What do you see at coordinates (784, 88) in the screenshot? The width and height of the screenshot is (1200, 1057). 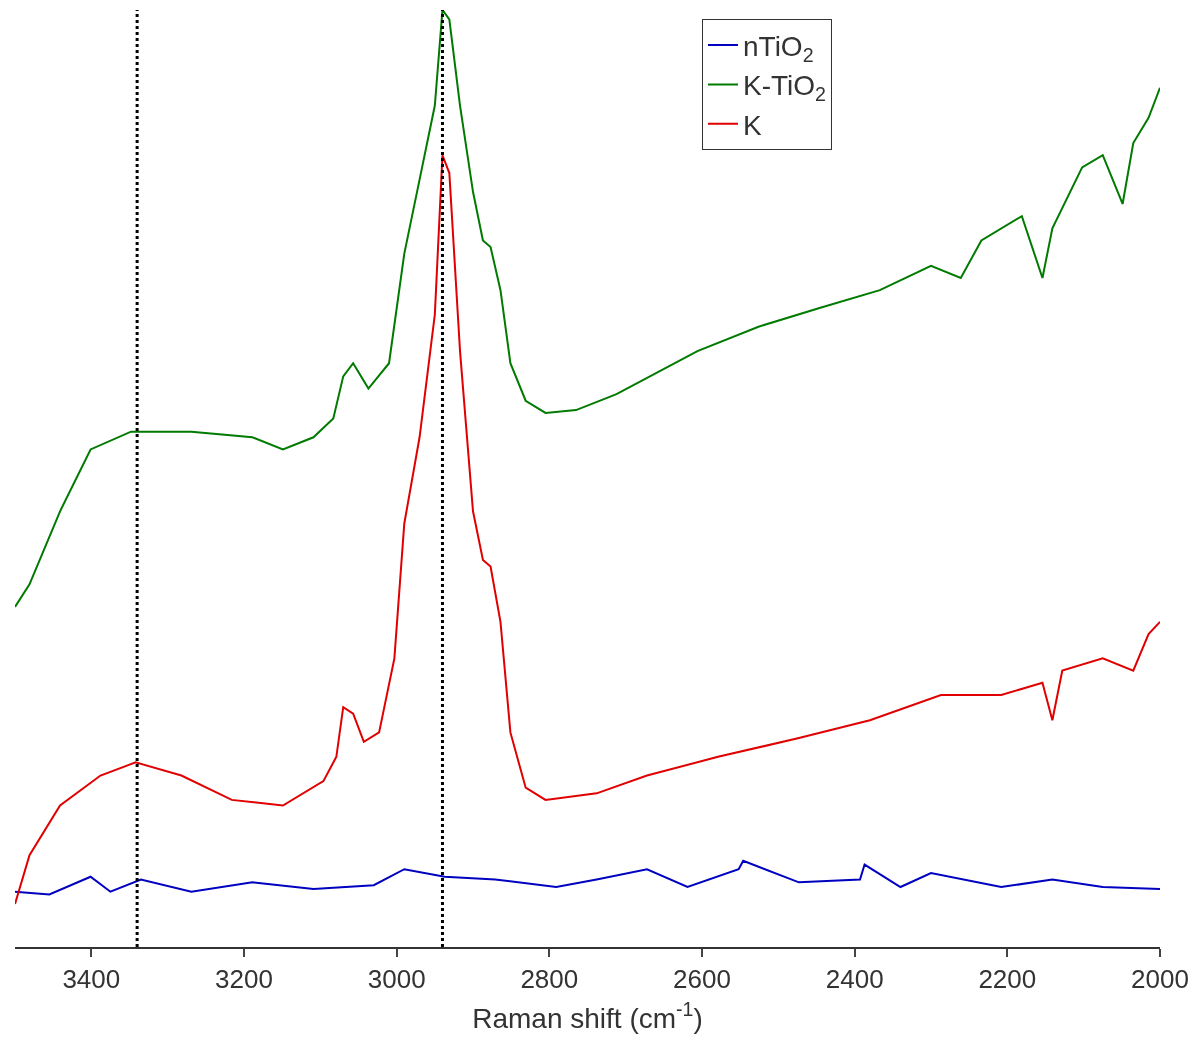 I see `legend-label: K-TiO$_{2}$` at bounding box center [784, 88].